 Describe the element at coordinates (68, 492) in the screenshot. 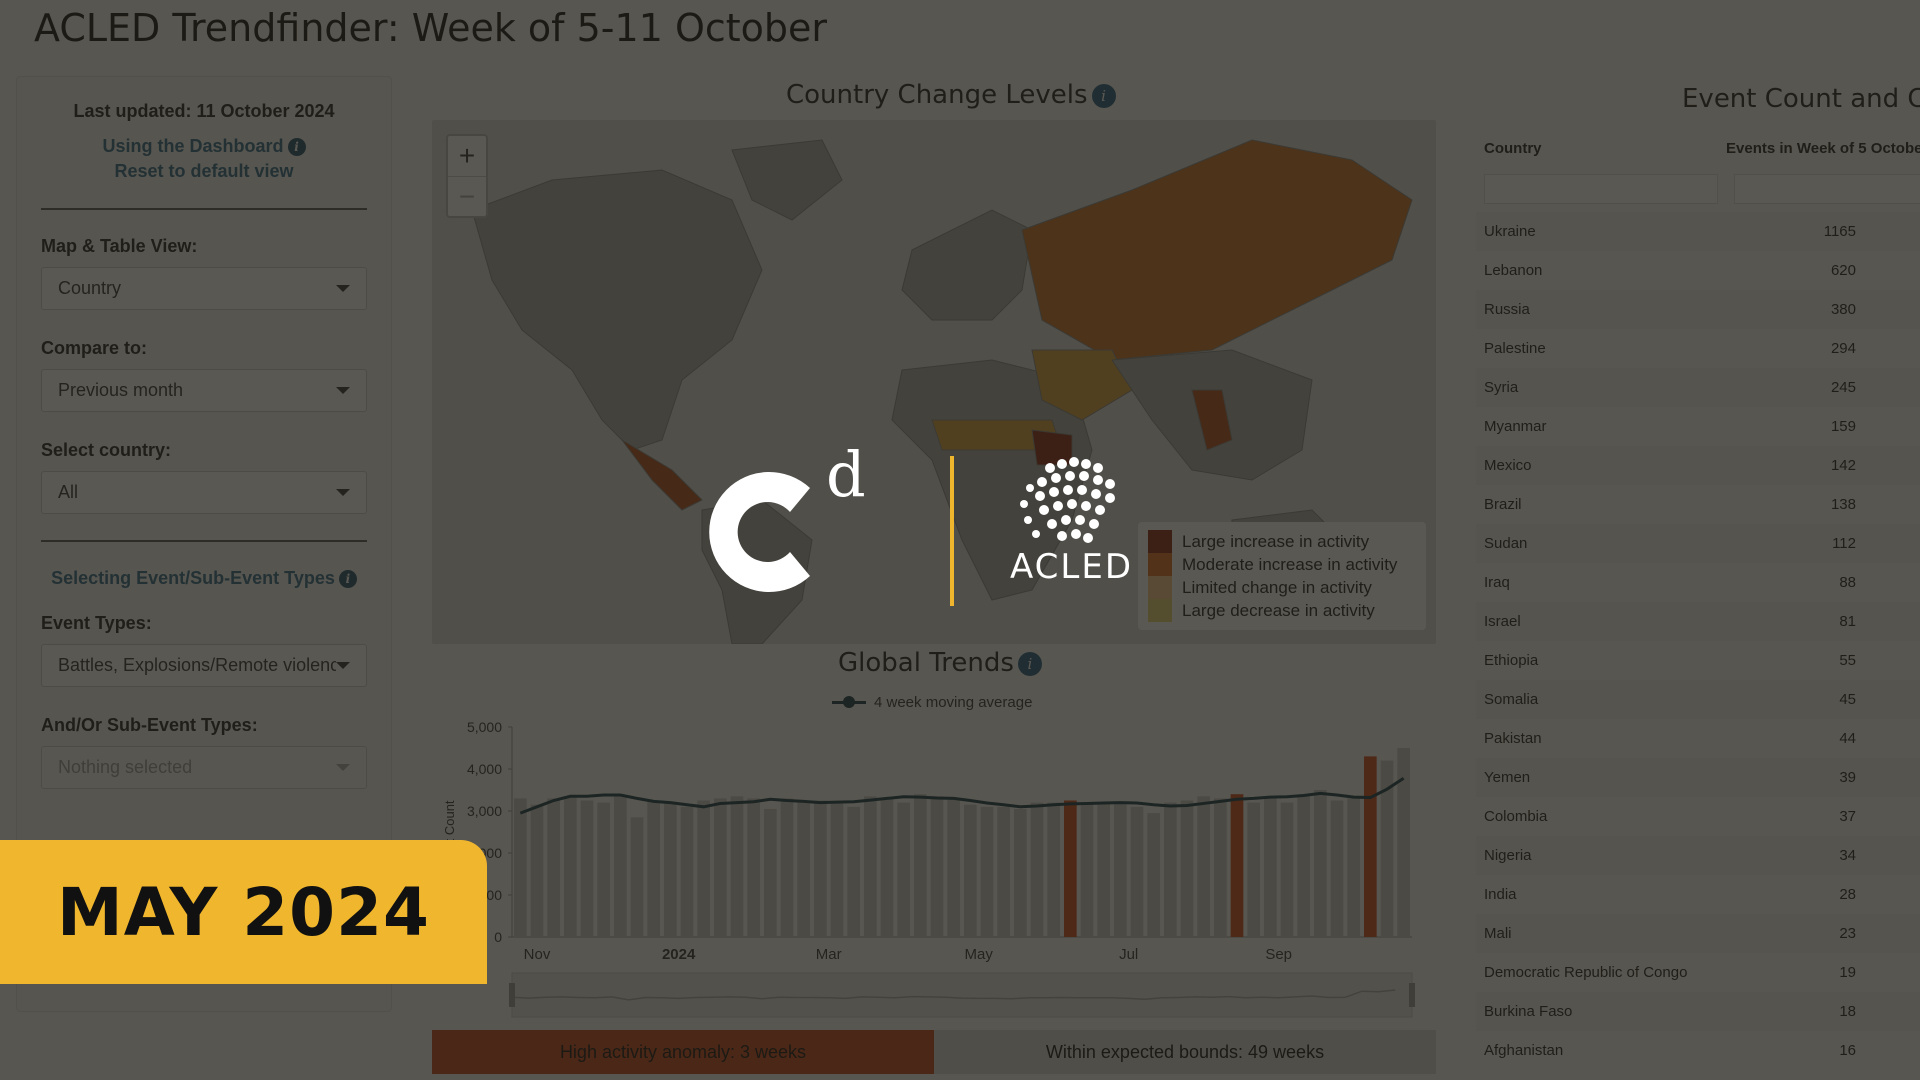

I see `country-value: All` at that location.